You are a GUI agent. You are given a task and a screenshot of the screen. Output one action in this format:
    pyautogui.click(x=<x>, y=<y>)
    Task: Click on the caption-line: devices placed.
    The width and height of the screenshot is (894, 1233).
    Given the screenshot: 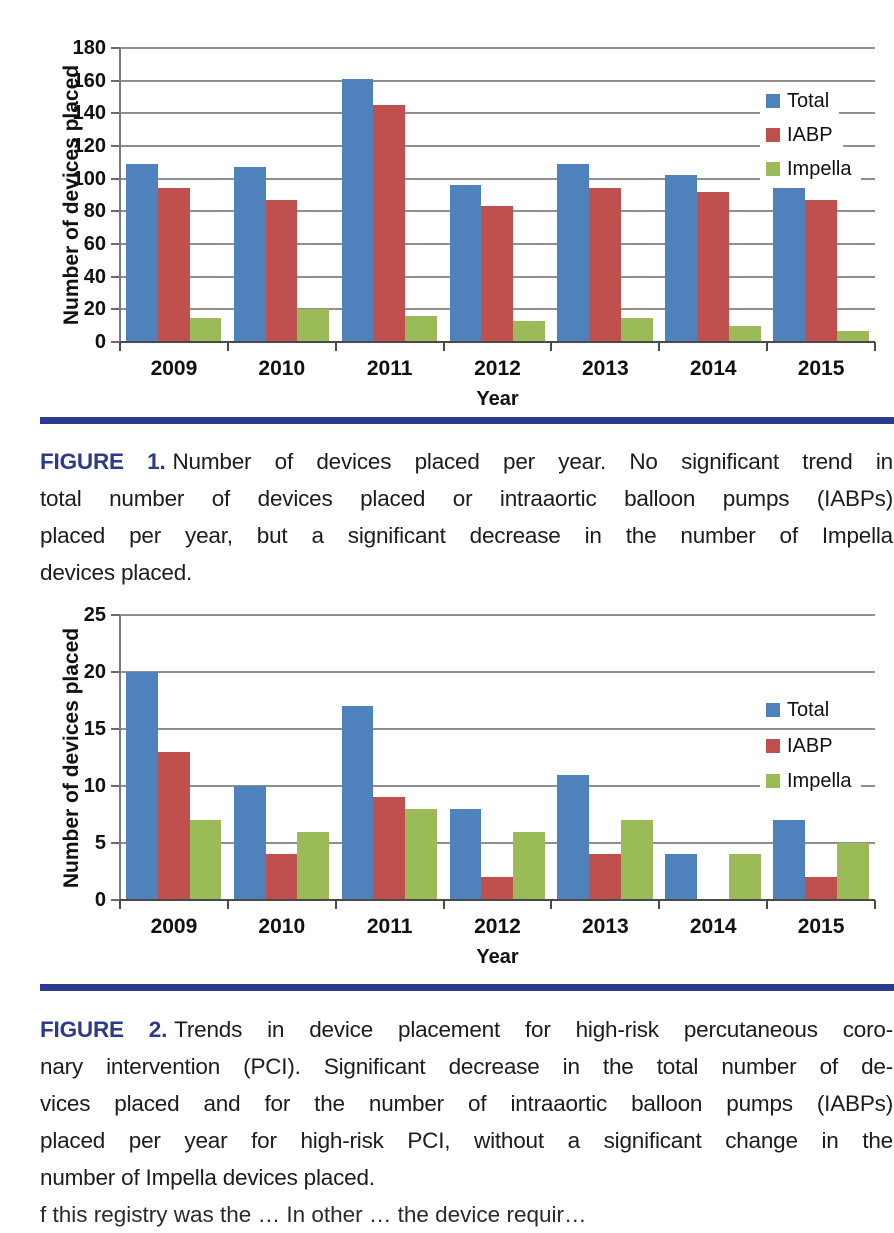 What is the action you would take?
    pyautogui.click(x=116, y=572)
    